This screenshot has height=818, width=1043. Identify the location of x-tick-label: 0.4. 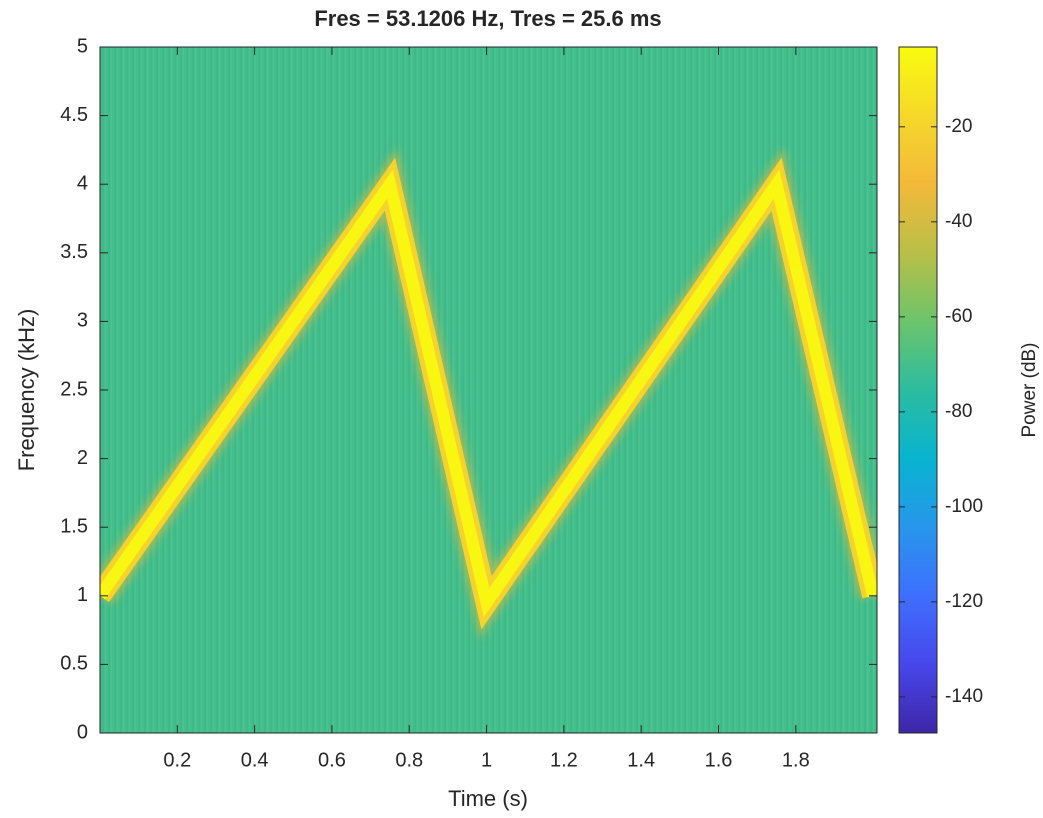
(255, 760).